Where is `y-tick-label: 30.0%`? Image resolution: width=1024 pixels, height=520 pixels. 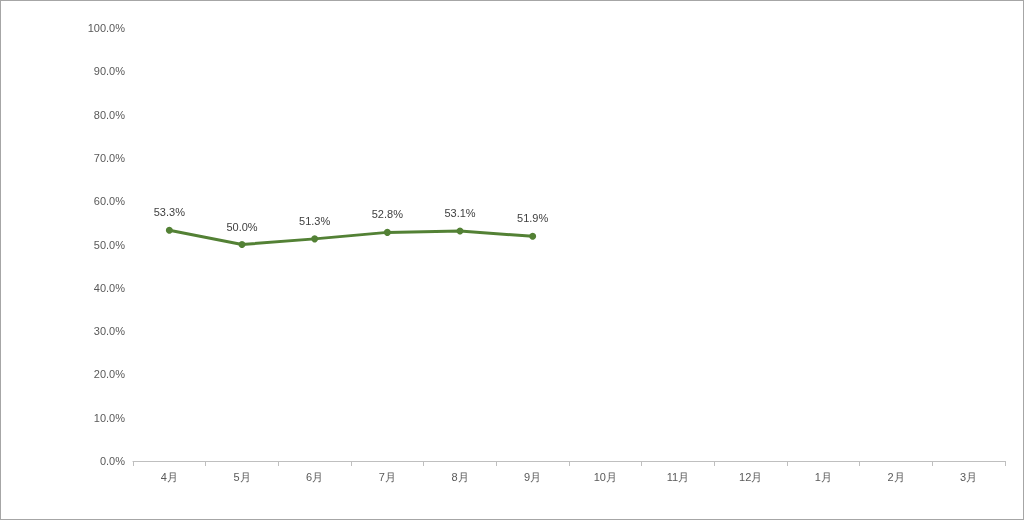
y-tick-label: 30.0% is located at coordinates (109, 331).